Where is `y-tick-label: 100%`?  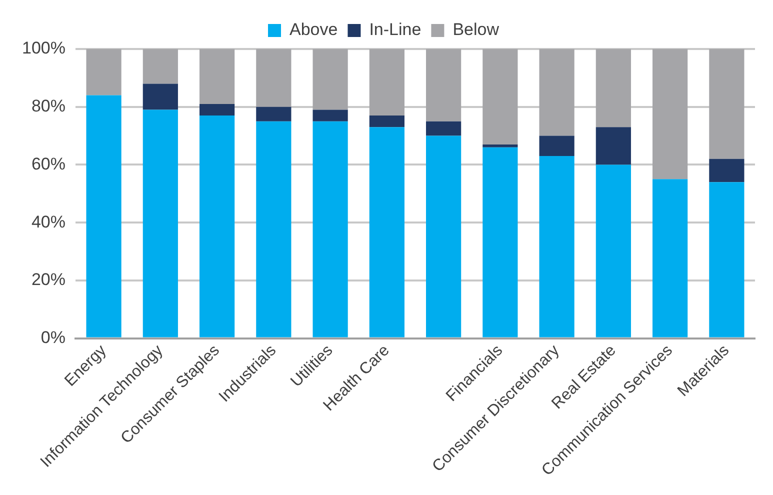
y-tick-label: 100% is located at coordinates (44, 48).